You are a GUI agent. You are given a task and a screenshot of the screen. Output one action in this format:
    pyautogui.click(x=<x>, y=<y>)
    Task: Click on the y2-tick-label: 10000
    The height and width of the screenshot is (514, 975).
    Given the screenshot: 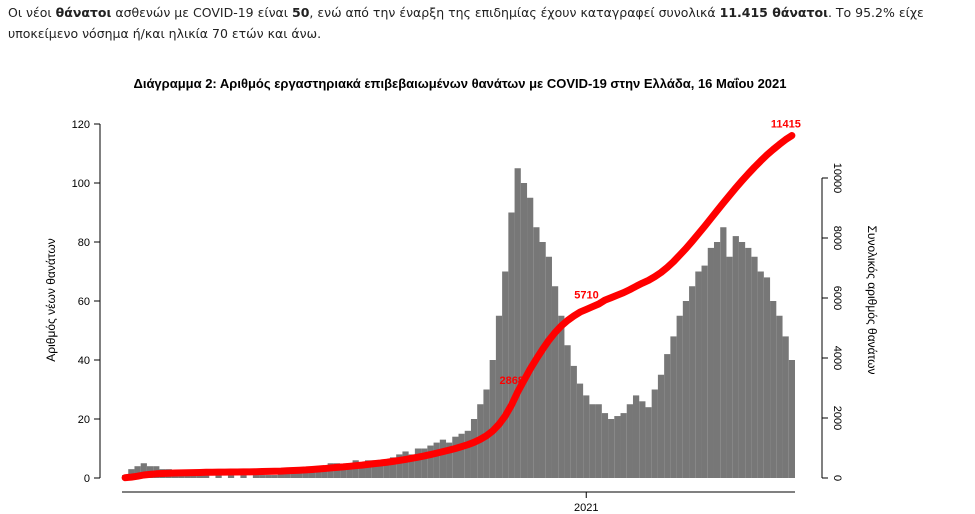 What is the action you would take?
    pyautogui.click(x=837, y=178)
    